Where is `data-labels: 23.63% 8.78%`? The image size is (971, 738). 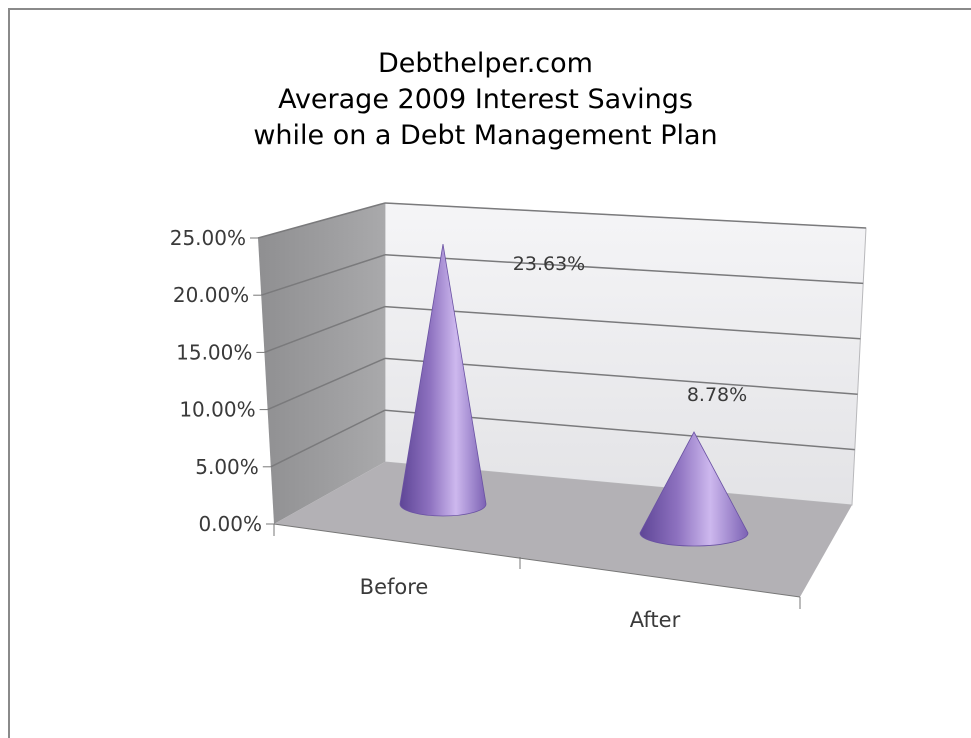
data-labels: 23.63% 8.78% is located at coordinates (630, 329).